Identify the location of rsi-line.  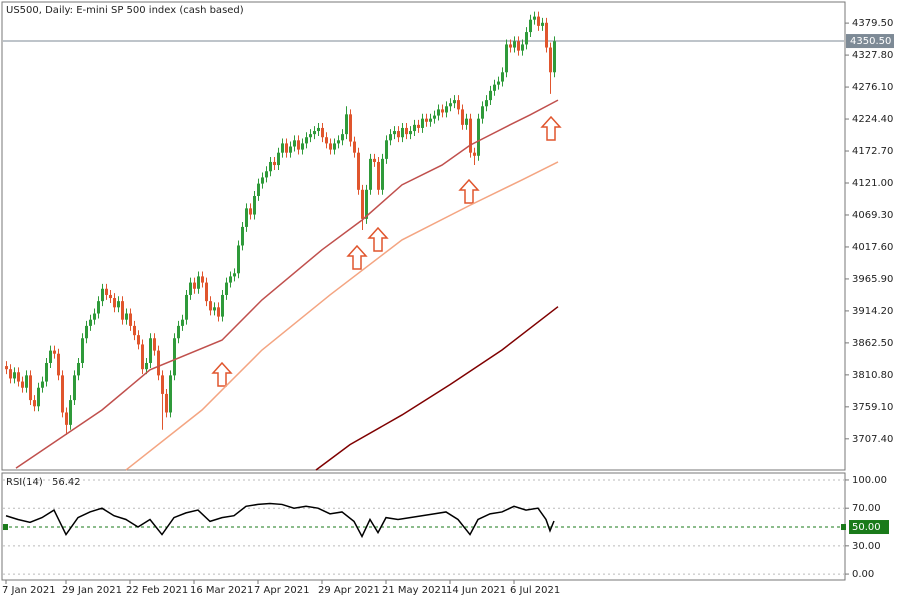
(280, 520).